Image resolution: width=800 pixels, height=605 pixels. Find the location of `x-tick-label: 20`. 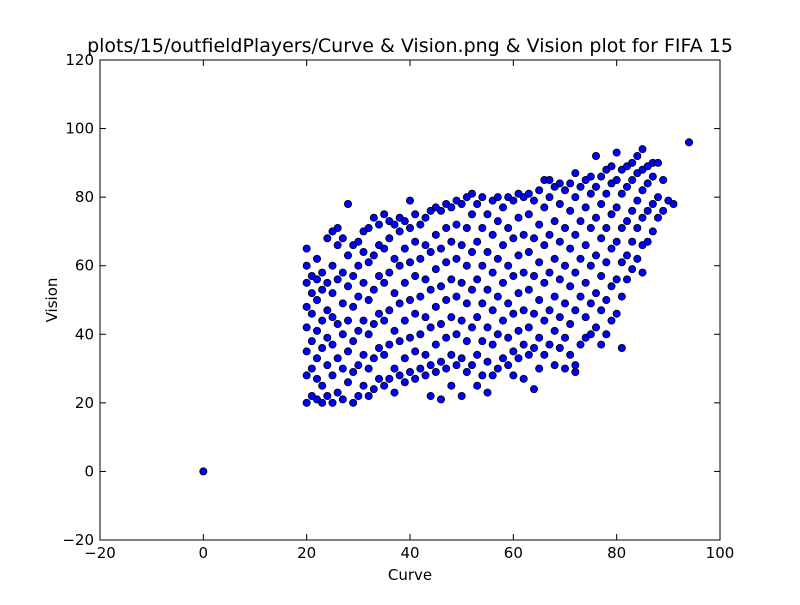

x-tick-label: 20 is located at coordinates (306, 553).